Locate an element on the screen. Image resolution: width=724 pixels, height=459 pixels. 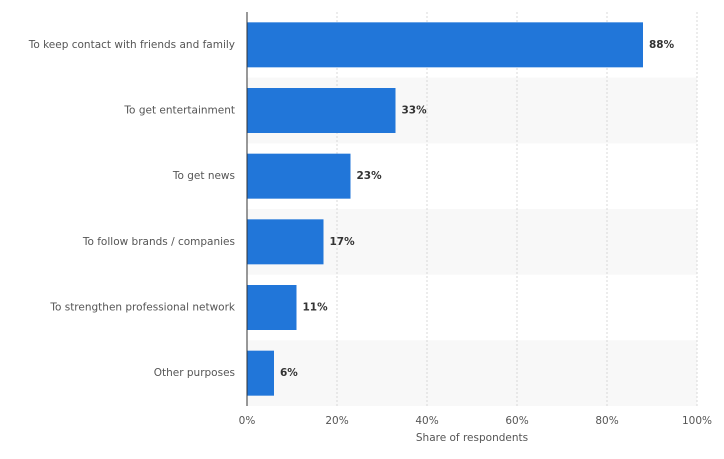
y-tick-label: Other purposes is located at coordinates (194, 373).